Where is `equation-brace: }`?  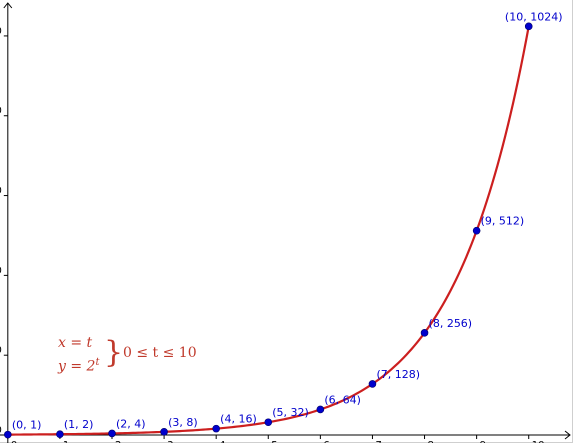
equation-brace: } is located at coordinates (114, 352).